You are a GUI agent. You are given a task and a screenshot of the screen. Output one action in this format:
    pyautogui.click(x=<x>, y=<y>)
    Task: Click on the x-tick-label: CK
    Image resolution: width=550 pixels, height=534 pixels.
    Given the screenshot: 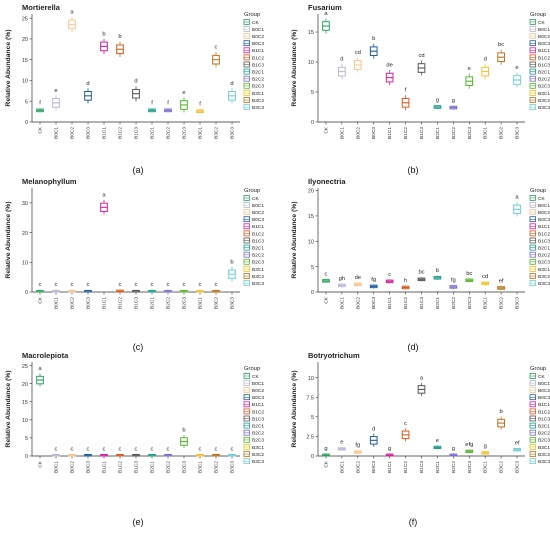 What is the action you would take?
    pyautogui.click(x=326, y=299)
    